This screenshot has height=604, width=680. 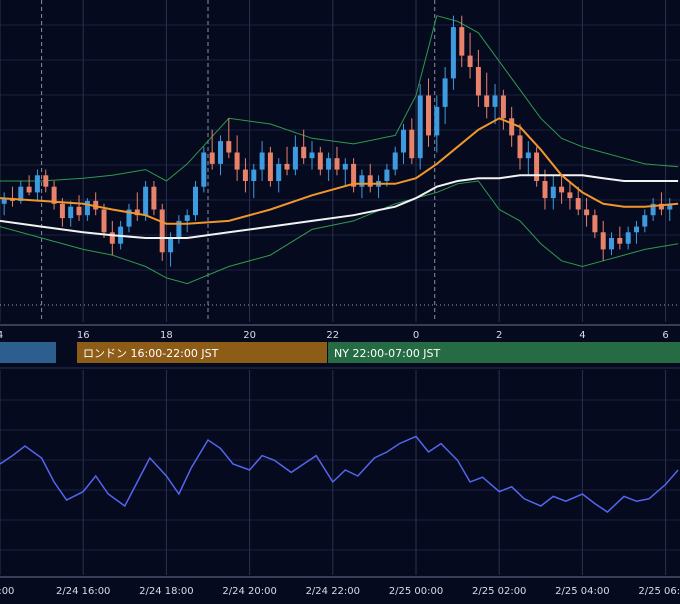 What do you see at coordinates (7, 591) in the screenshot?
I see `lower-tick-label: 14:00` at bounding box center [7, 591].